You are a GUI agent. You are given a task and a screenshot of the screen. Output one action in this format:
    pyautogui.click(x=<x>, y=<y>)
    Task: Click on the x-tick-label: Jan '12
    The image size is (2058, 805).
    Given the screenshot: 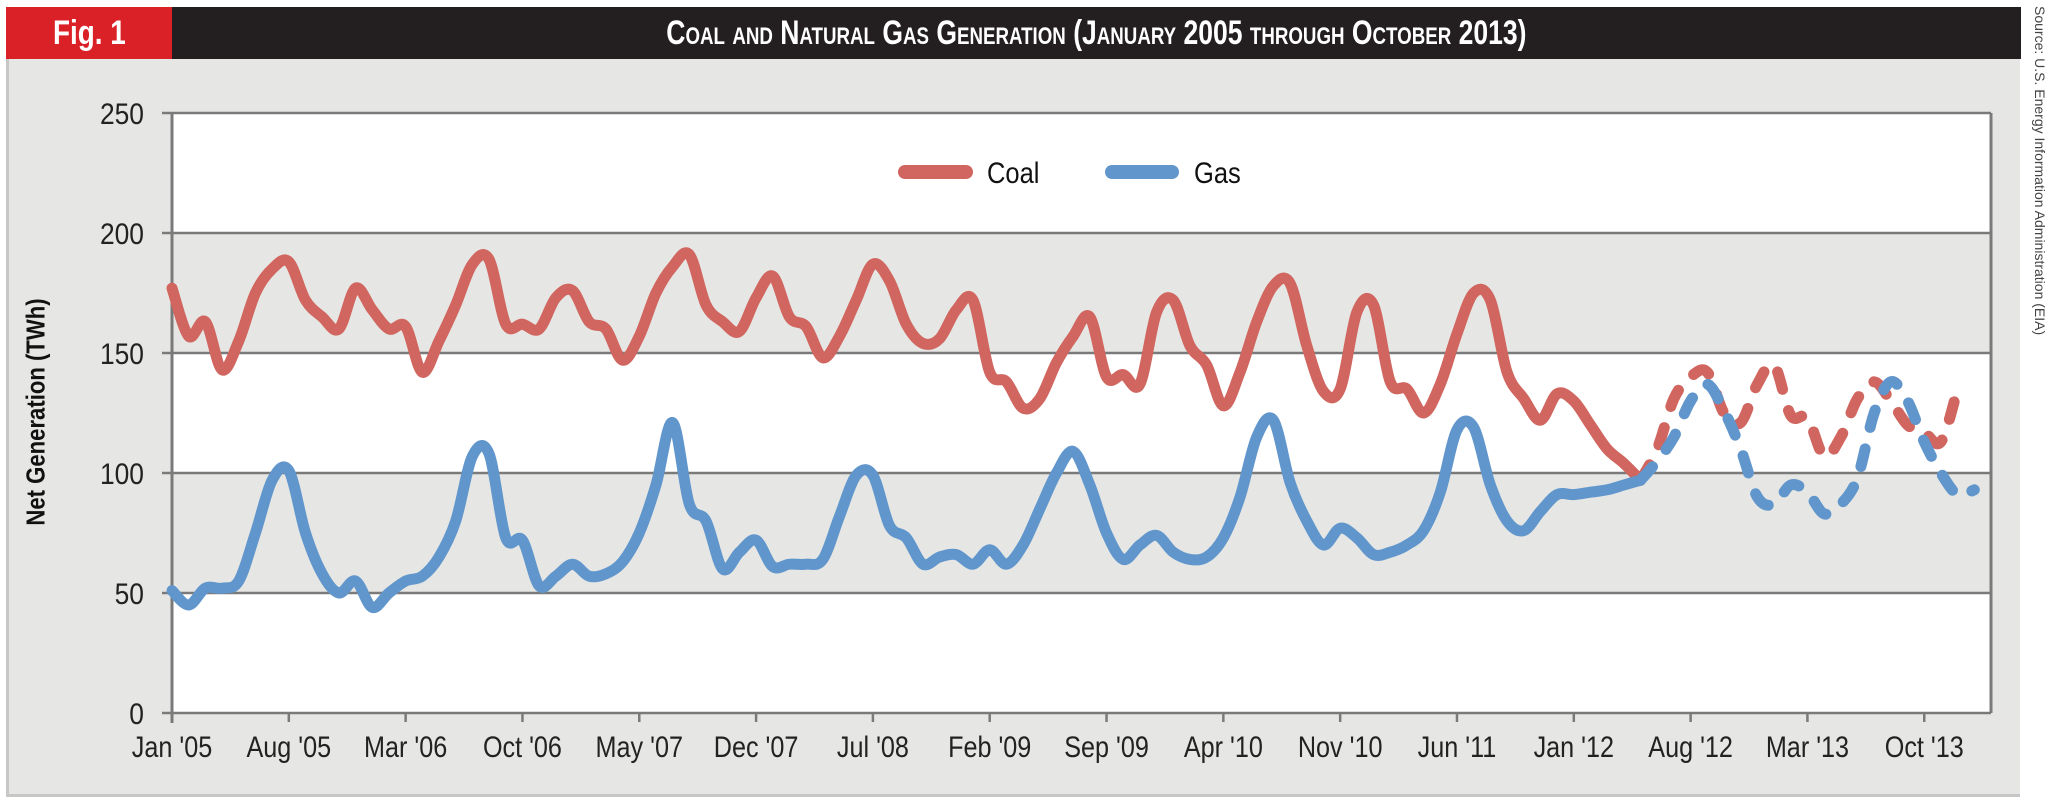 What is the action you would take?
    pyautogui.click(x=1574, y=747)
    